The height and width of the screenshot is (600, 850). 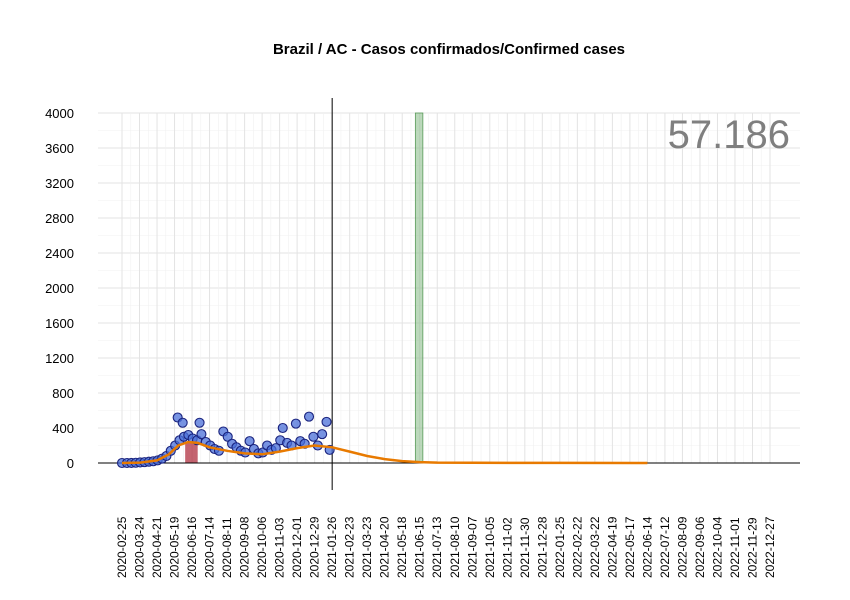 What do you see at coordinates (227, 547) in the screenshot?
I see `x-tick-label: 2020-08-11` at bounding box center [227, 547].